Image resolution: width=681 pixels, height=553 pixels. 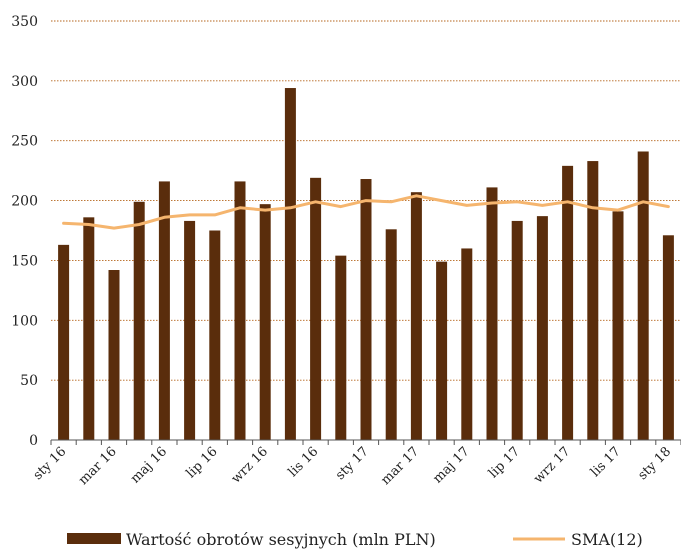 I want to click on y-tick-label: 100, so click(x=24, y=321).